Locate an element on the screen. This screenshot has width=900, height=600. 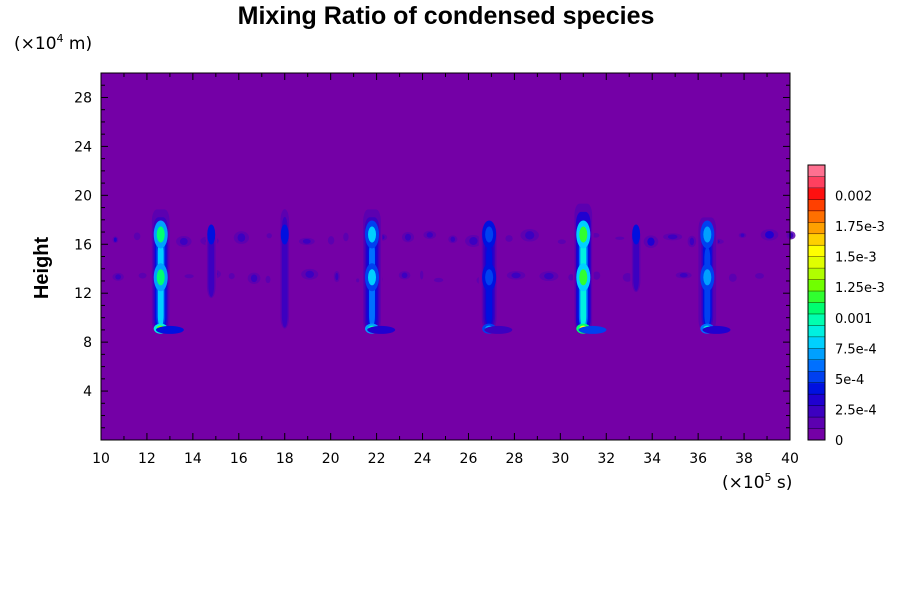
x-tick-label: 20 is located at coordinates (331, 459).